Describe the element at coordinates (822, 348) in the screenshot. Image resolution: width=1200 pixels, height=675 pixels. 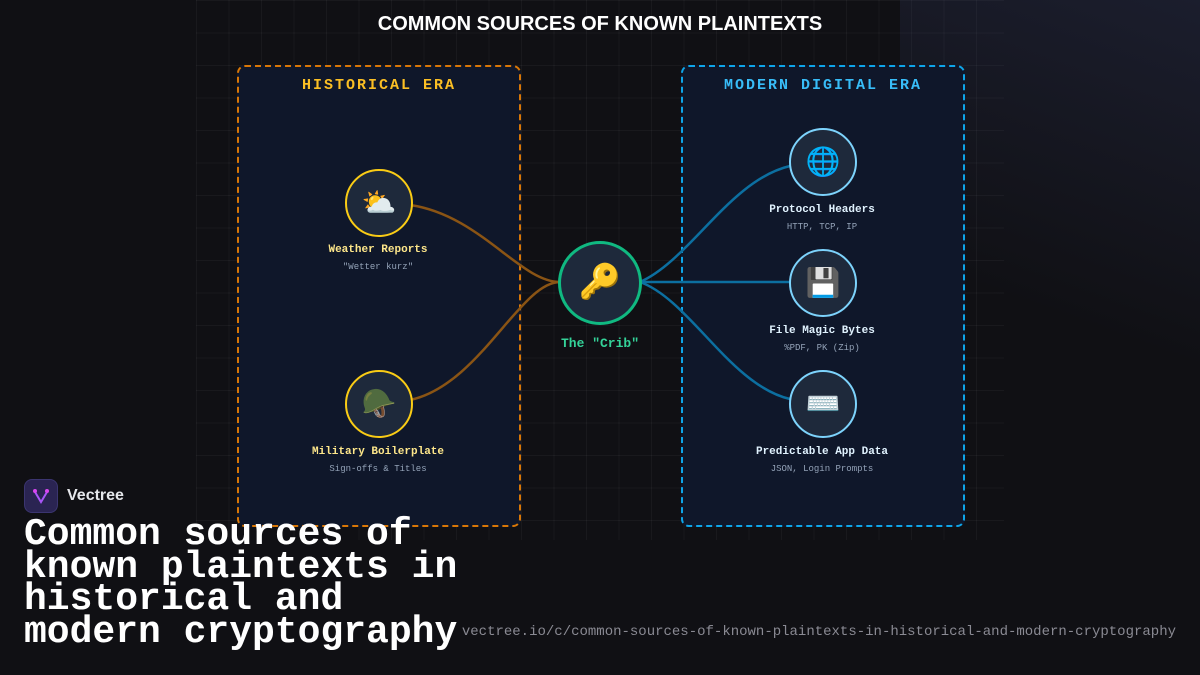
I see `file-magic-bytes-sub: %PDF, PK (Zip)` at that location.